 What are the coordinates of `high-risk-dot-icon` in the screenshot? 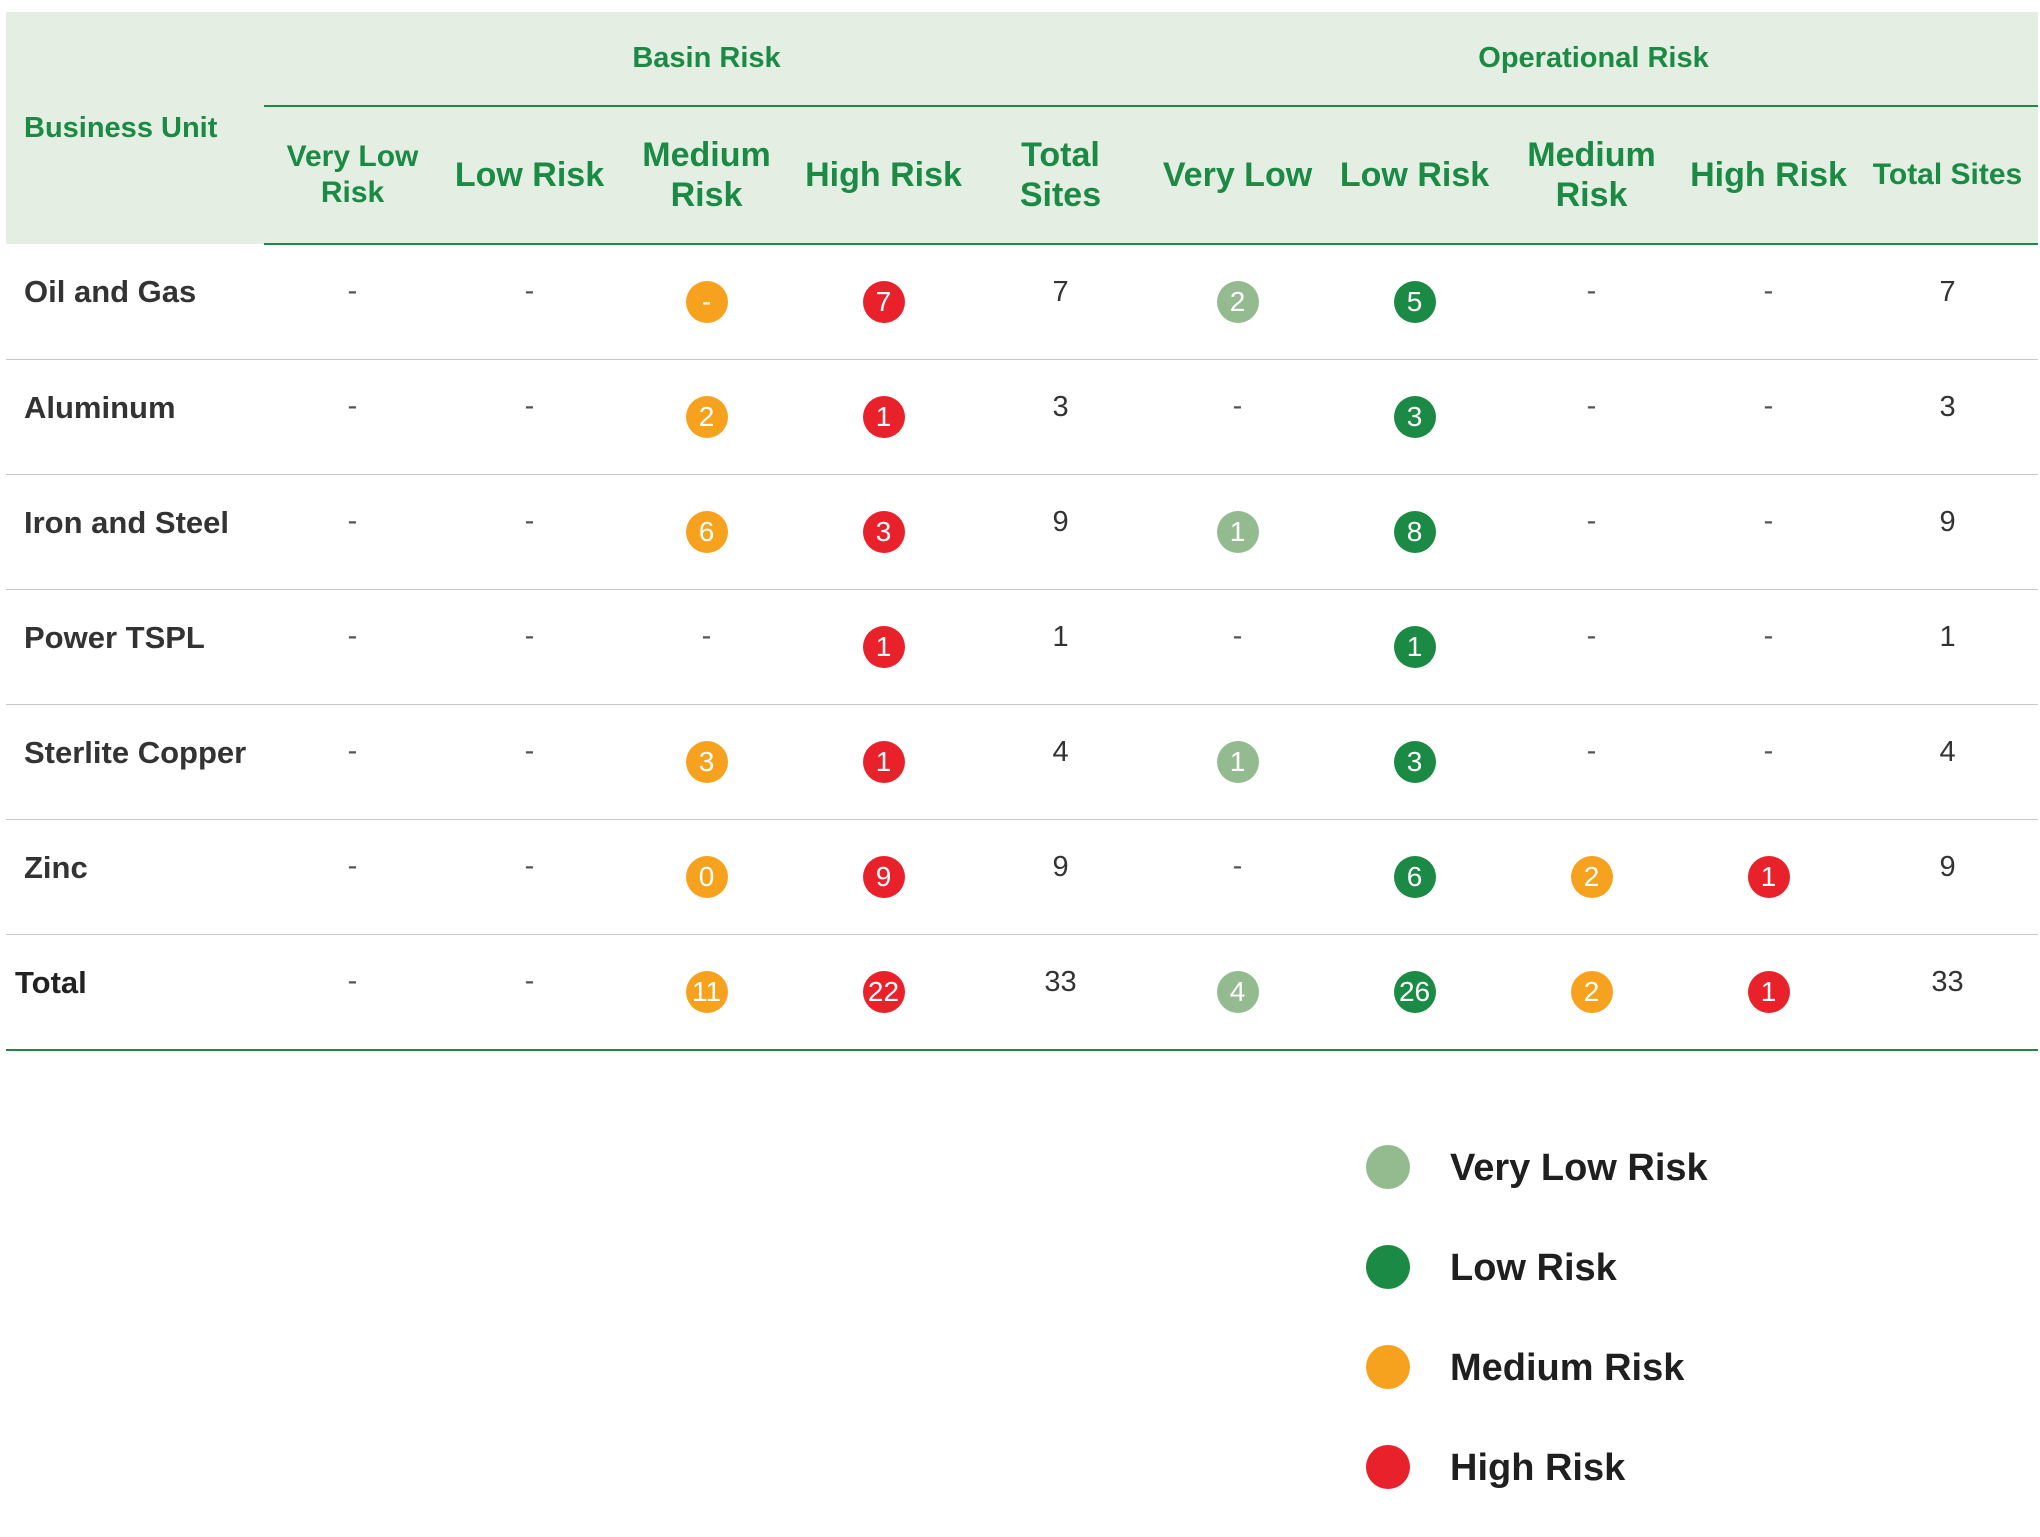 It's located at (1388, 1467).